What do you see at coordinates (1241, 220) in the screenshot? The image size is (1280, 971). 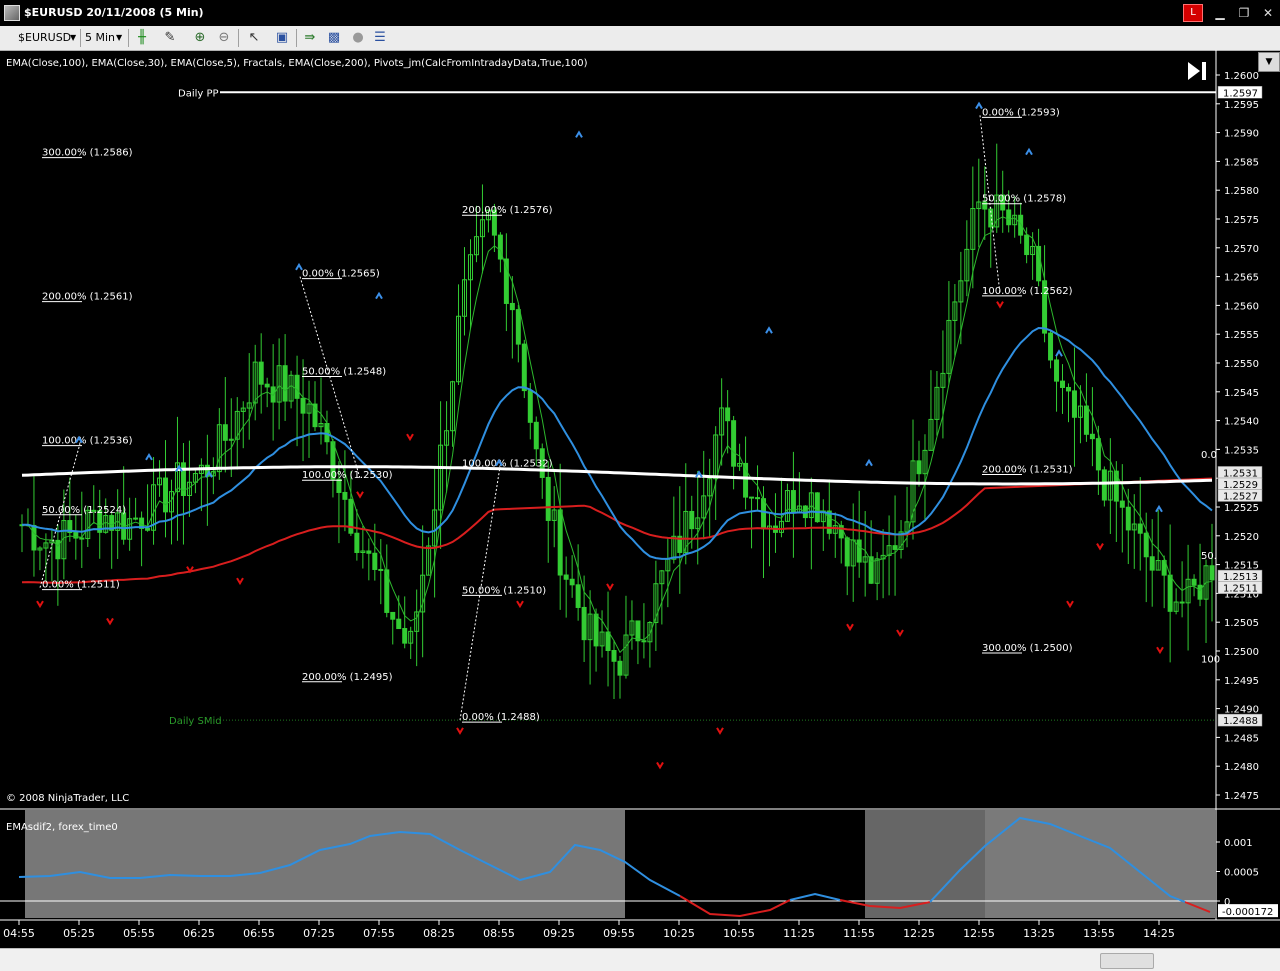 I see `price-tick-label: 1.2575` at bounding box center [1241, 220].